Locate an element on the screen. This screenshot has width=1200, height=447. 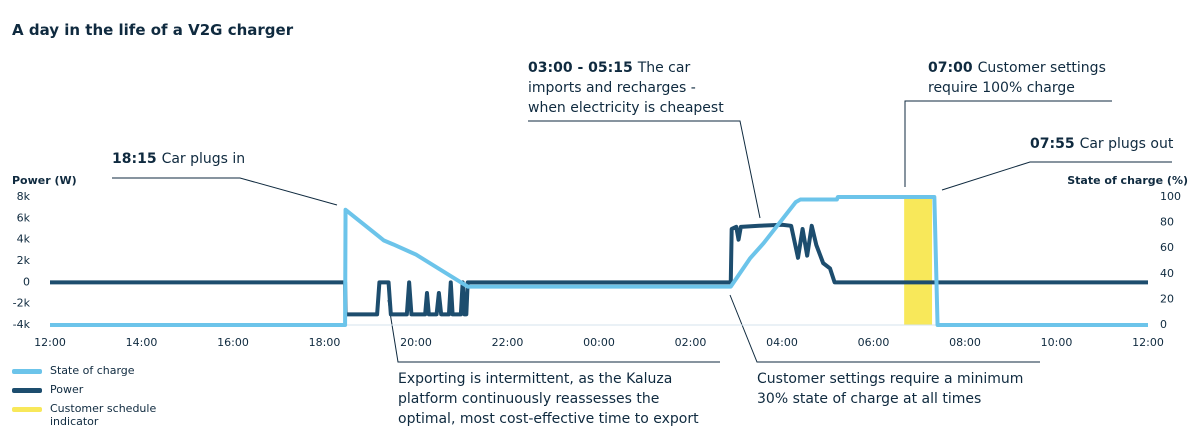
annotation: require 100% charge is located at coordinates (1001, 88).